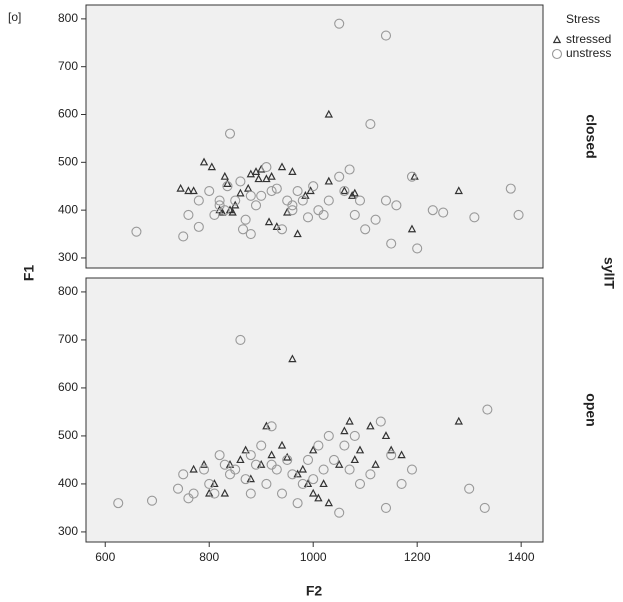 This screenshot has height=602, width=623. What do you see at coordinates (209, 557) in the screenshot?
I see `x-tick-label: 800` at bounding box center [209, 557].